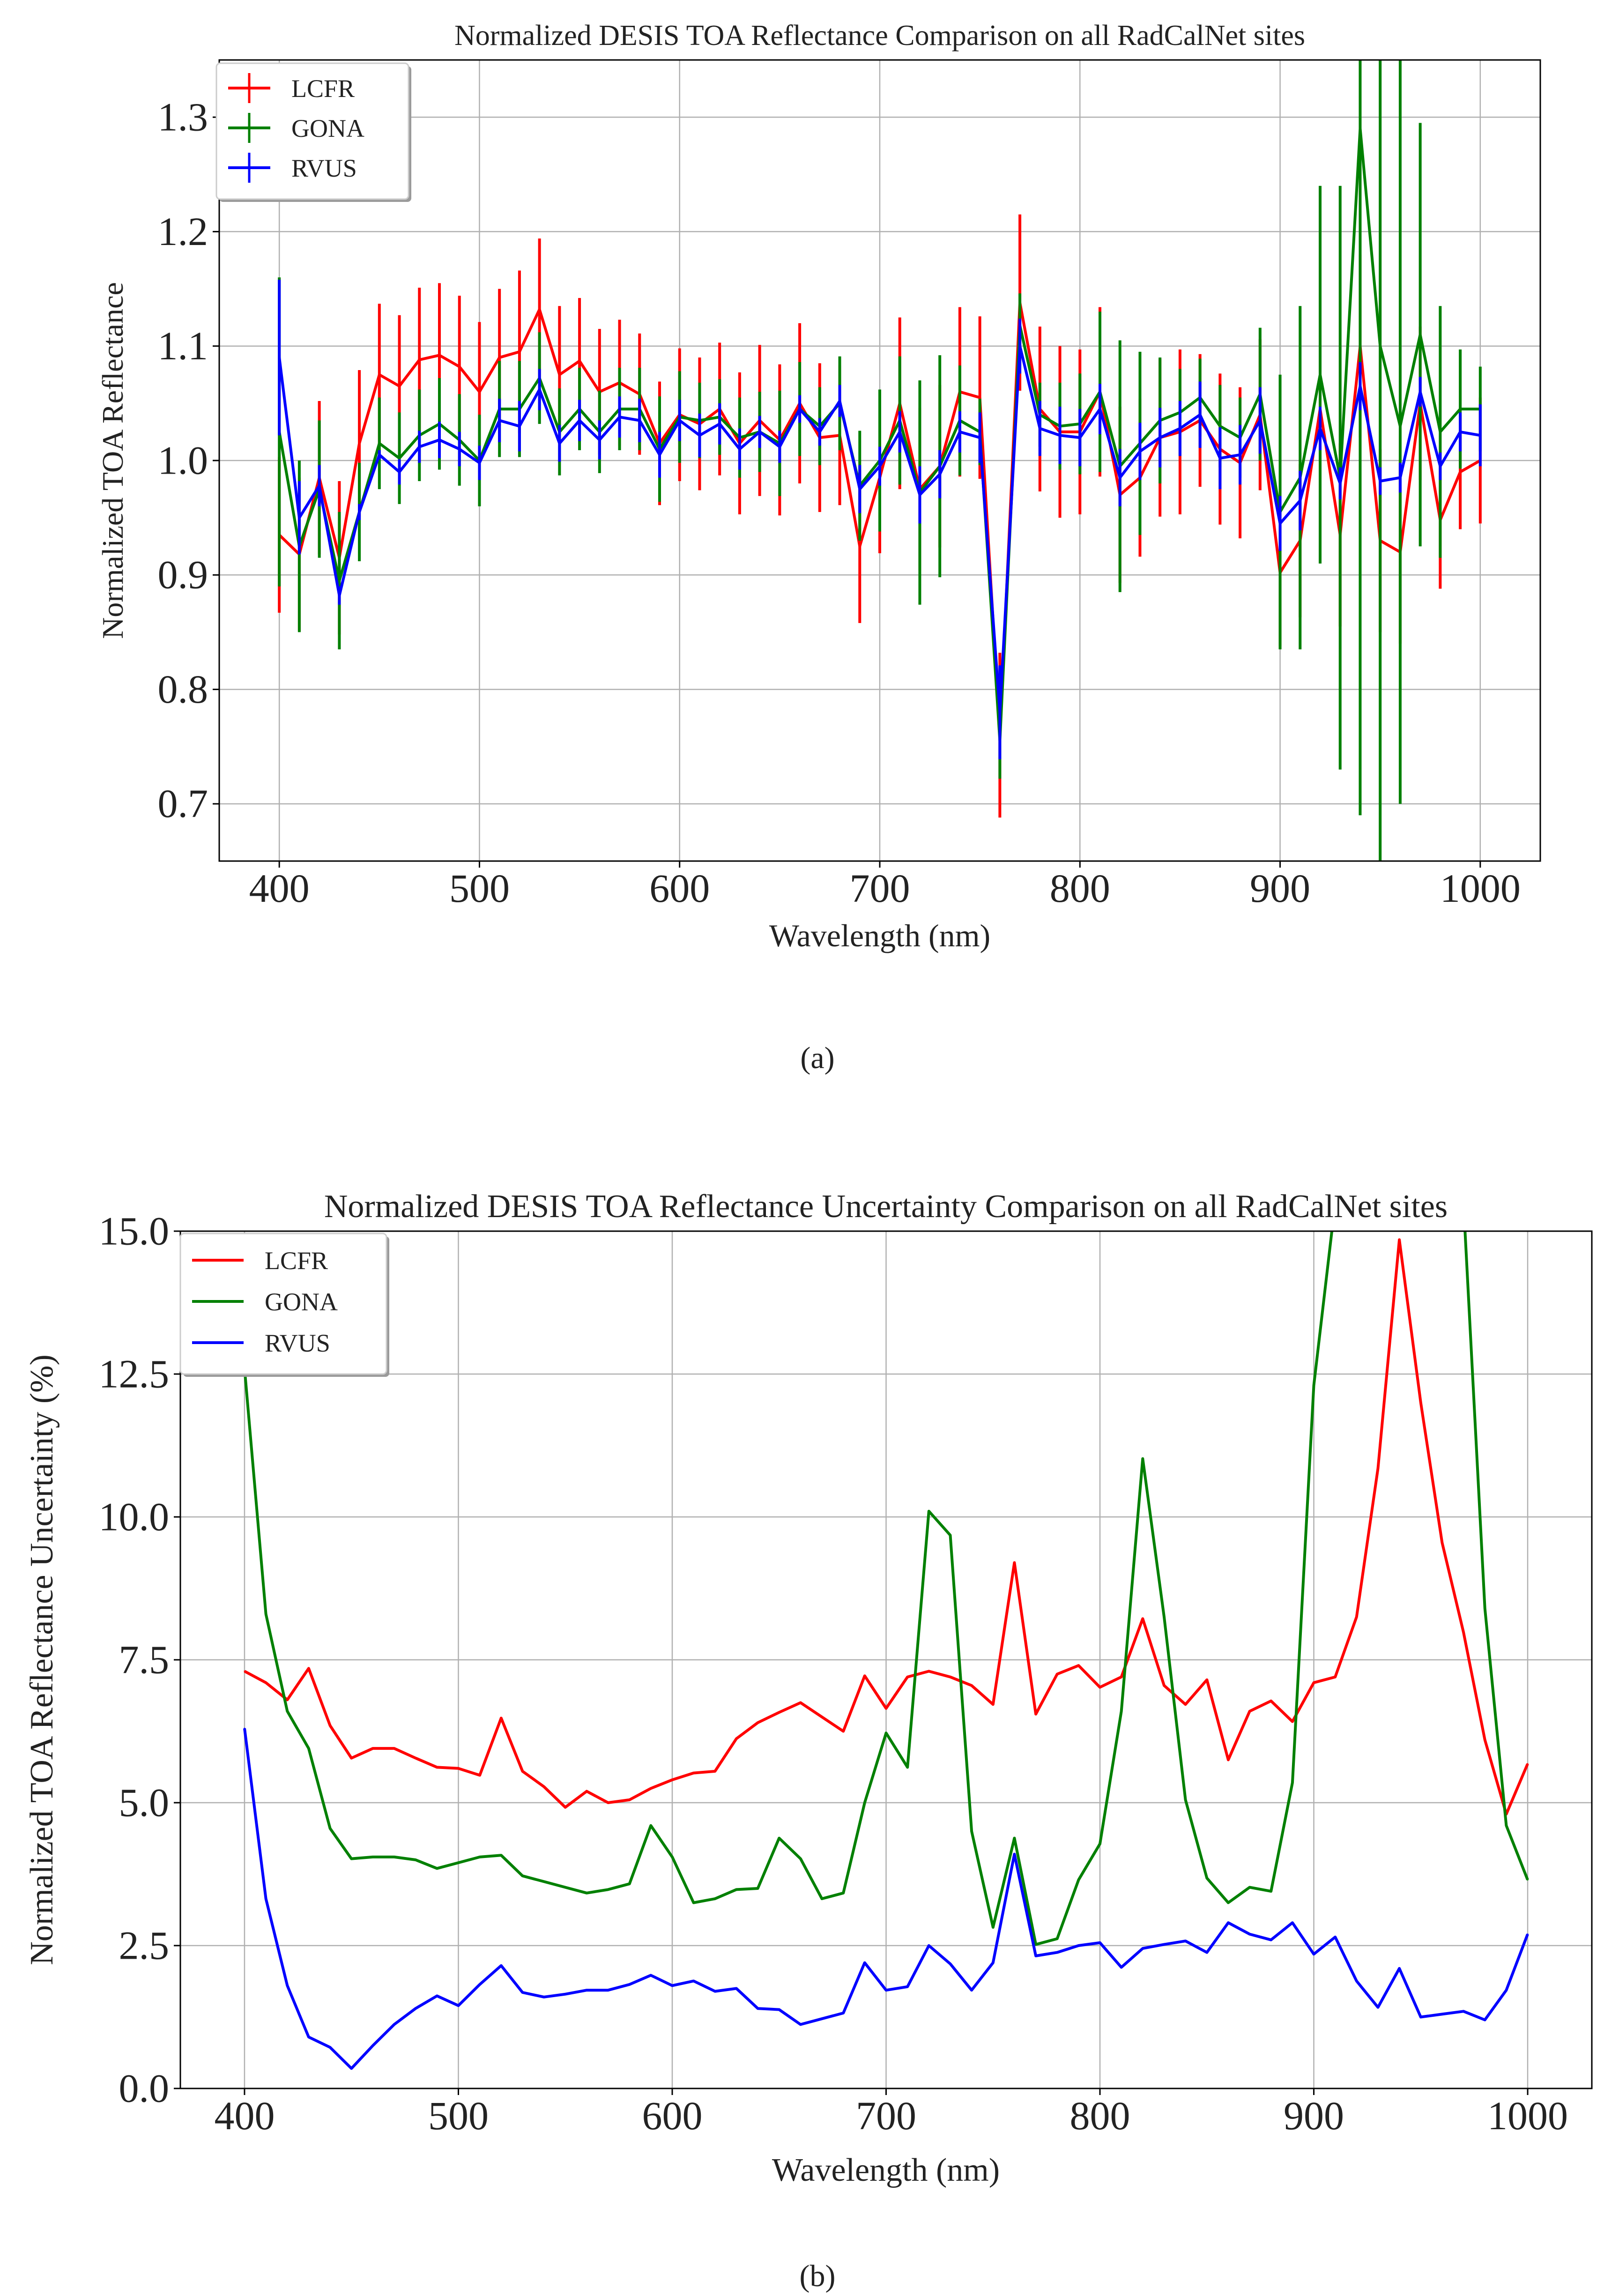 The height and width of the screenshot is (2296, 1619). I want to click on legend-box, so click(312, 131).